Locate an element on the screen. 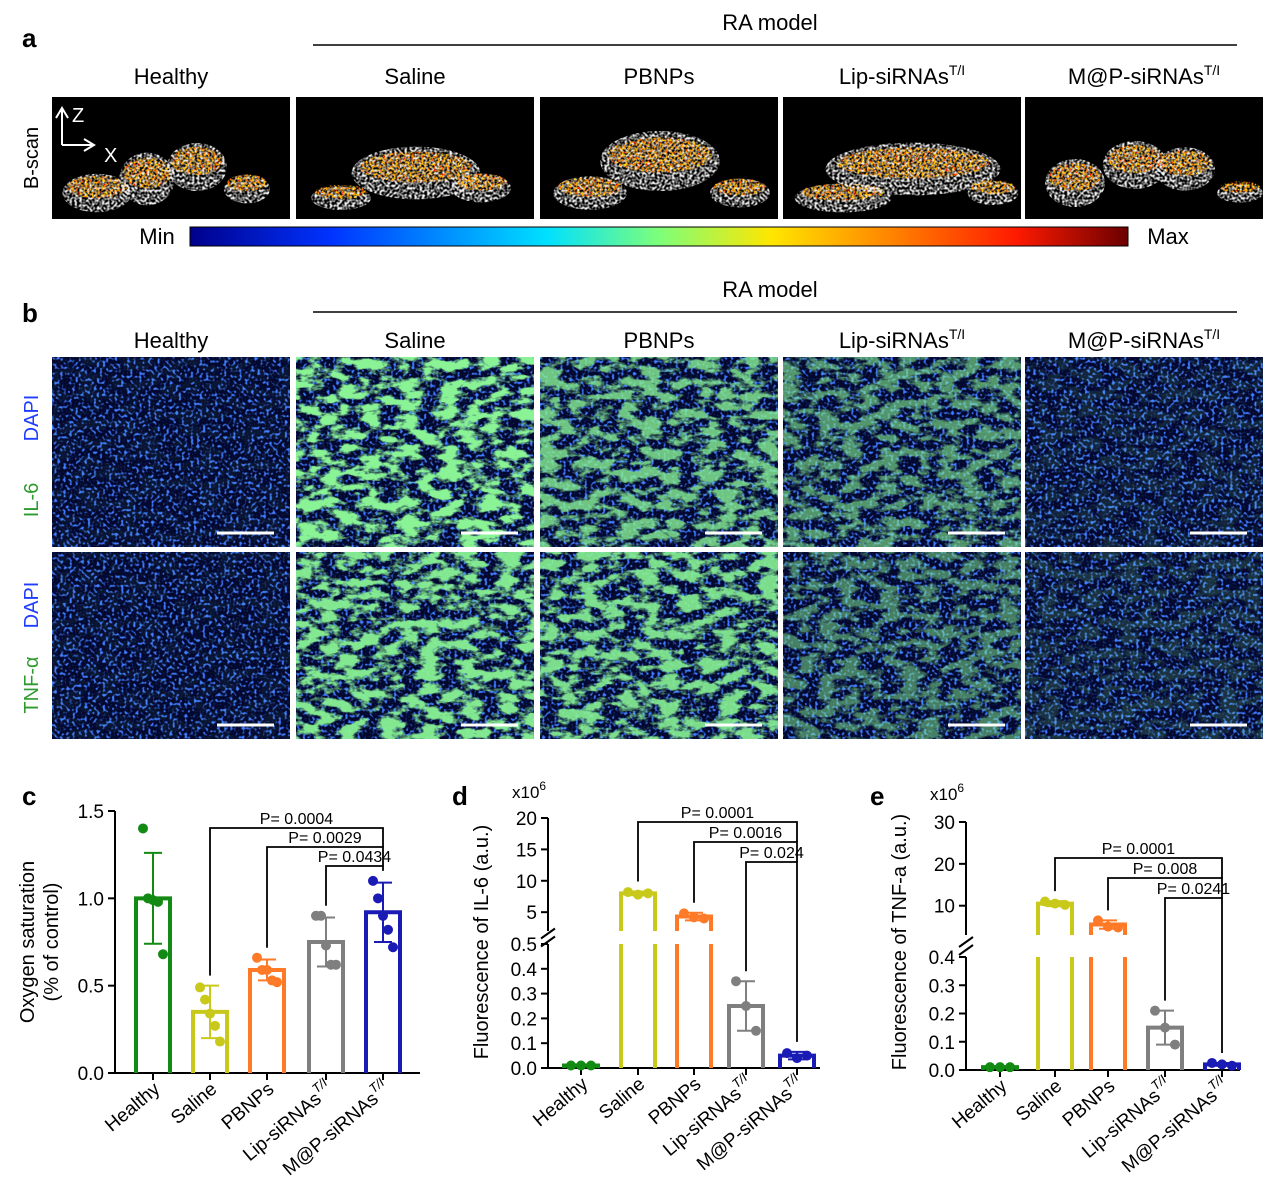  y-tick-label: 0.0 is located at coordinates (524, 1069).